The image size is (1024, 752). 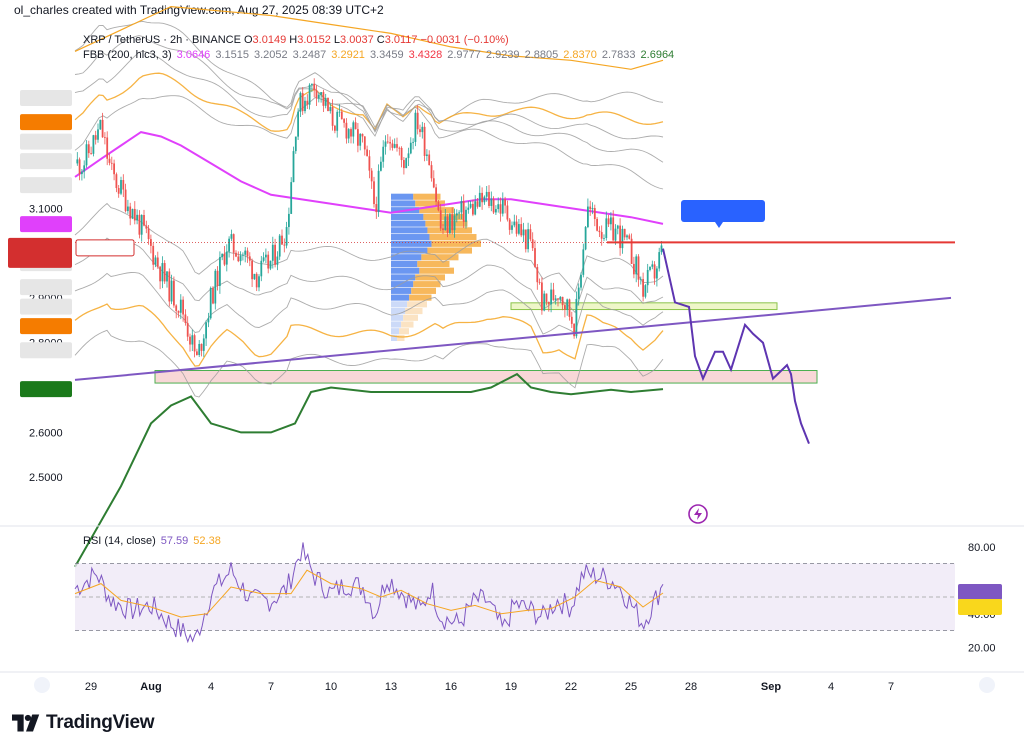 I want to click on rsi-pane, so click(x=514, y=593).